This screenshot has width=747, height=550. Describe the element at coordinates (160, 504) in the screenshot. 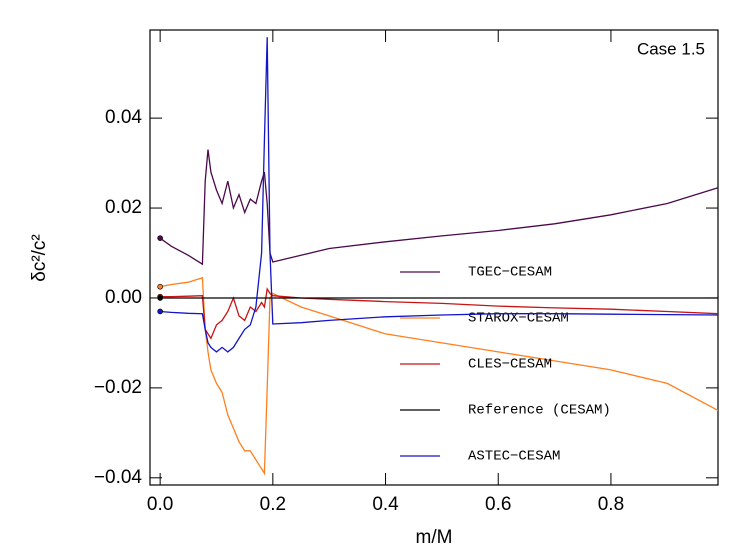

I see `x-tick-label: 0.0` at that location.